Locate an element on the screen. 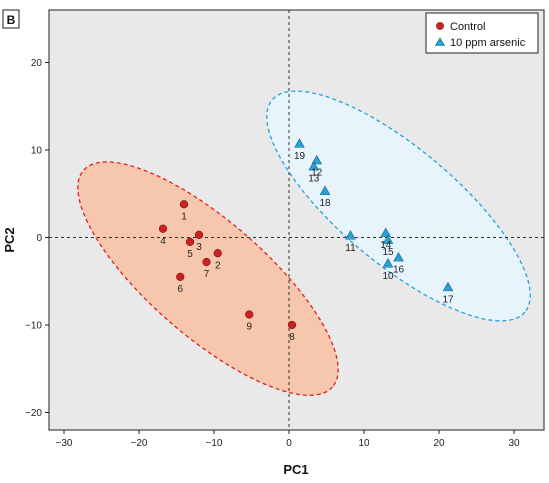 The image size is (549, 483). legend: Control 10 ppm arsenic is located at coordinates (482, 33).